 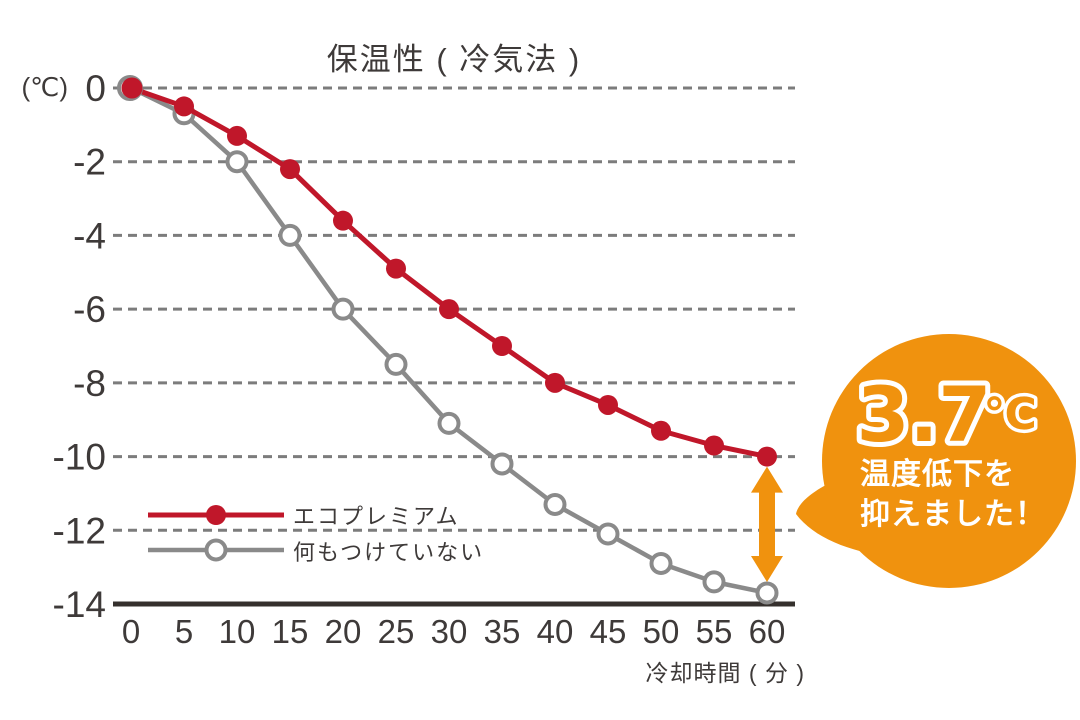 I want to click on x-tick-label: 50, so click(x=661, y=631).